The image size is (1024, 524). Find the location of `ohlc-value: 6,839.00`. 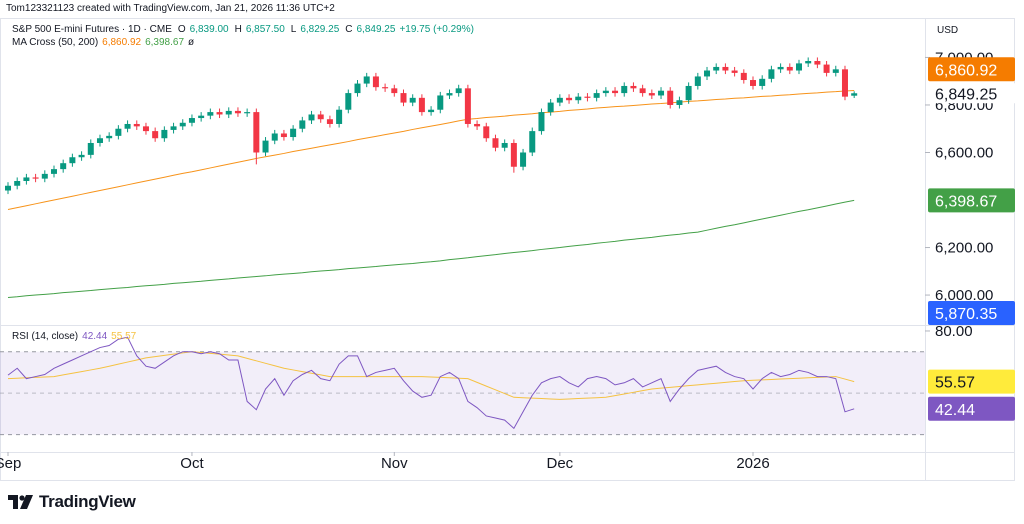

ohlc-value: 6,839.00 is located at coordinates (209, 29).